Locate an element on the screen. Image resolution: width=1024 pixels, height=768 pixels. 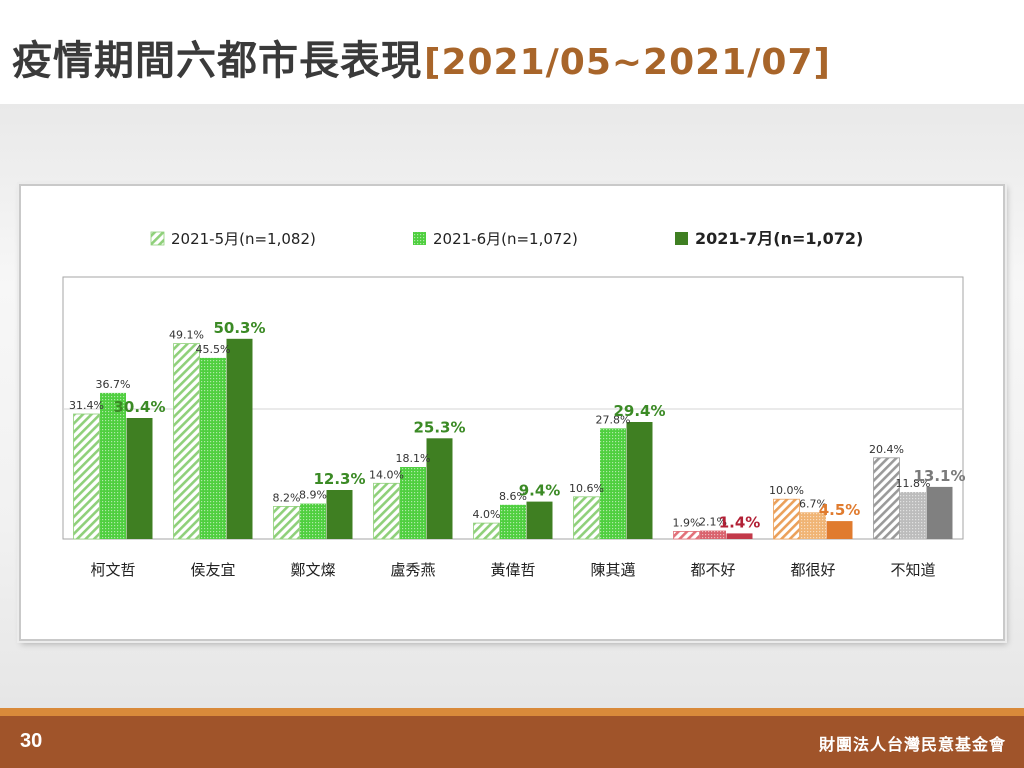
data-label-8-0: 20.4% is located at coordinates (886, 449).